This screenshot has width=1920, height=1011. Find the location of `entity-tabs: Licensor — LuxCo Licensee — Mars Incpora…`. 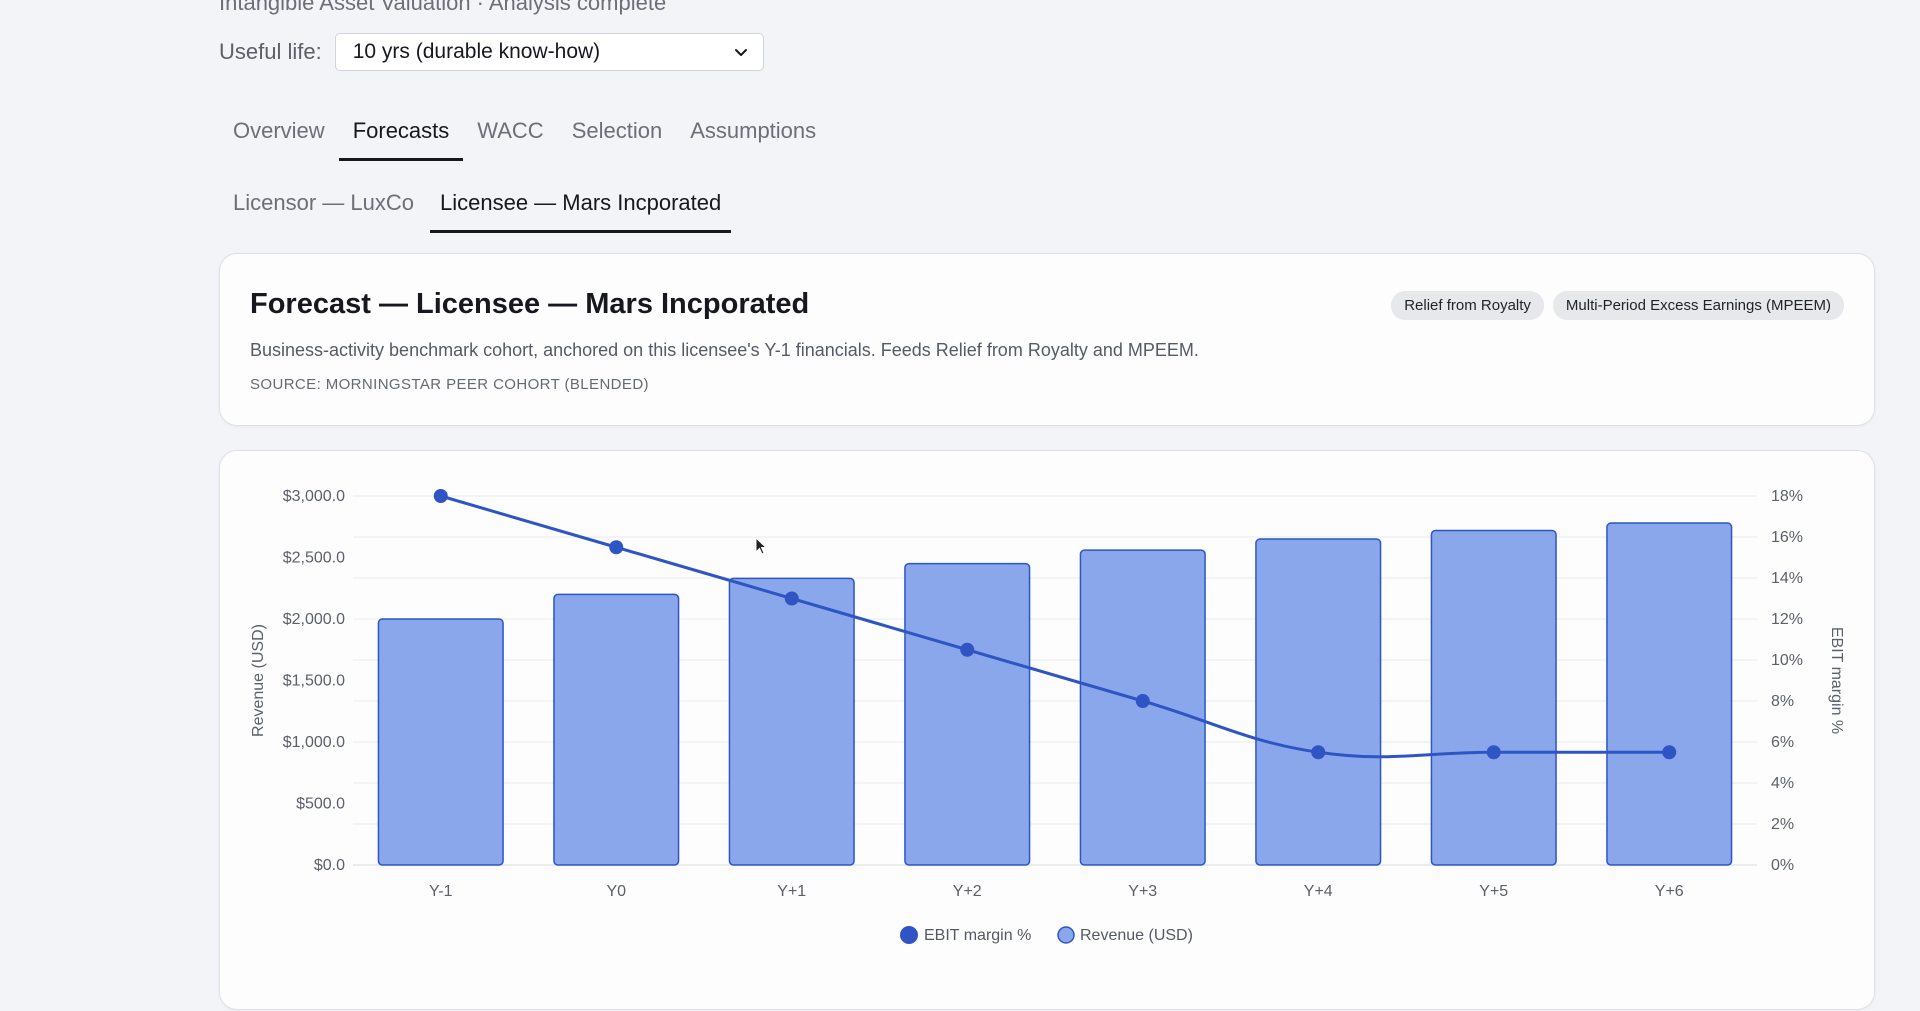

entity-tabs: Licensor — LuxCo Licensee — Mars Incpora… is located at coordinates (478, 211).